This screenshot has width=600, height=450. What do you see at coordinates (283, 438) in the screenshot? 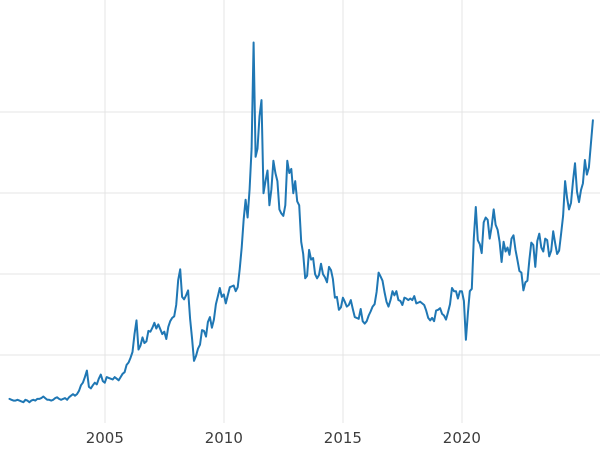
I see `x-axis-labels: 2005 2010 2015 2020` at bounding box center [283, 438].